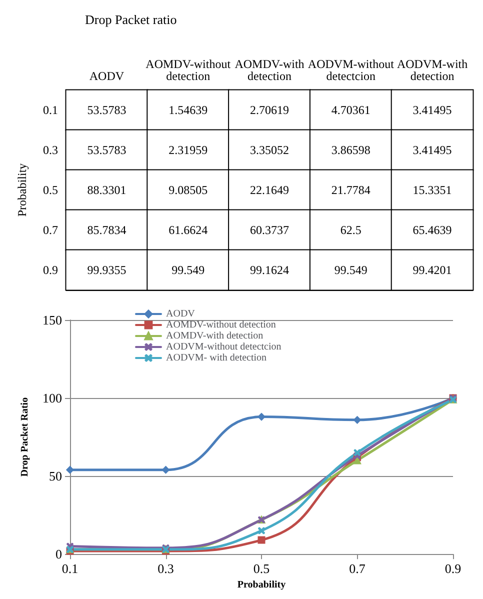  Describe the element at coordinates (350, 150) in the screenshot. I see `data-label: 3.86598` at that location.